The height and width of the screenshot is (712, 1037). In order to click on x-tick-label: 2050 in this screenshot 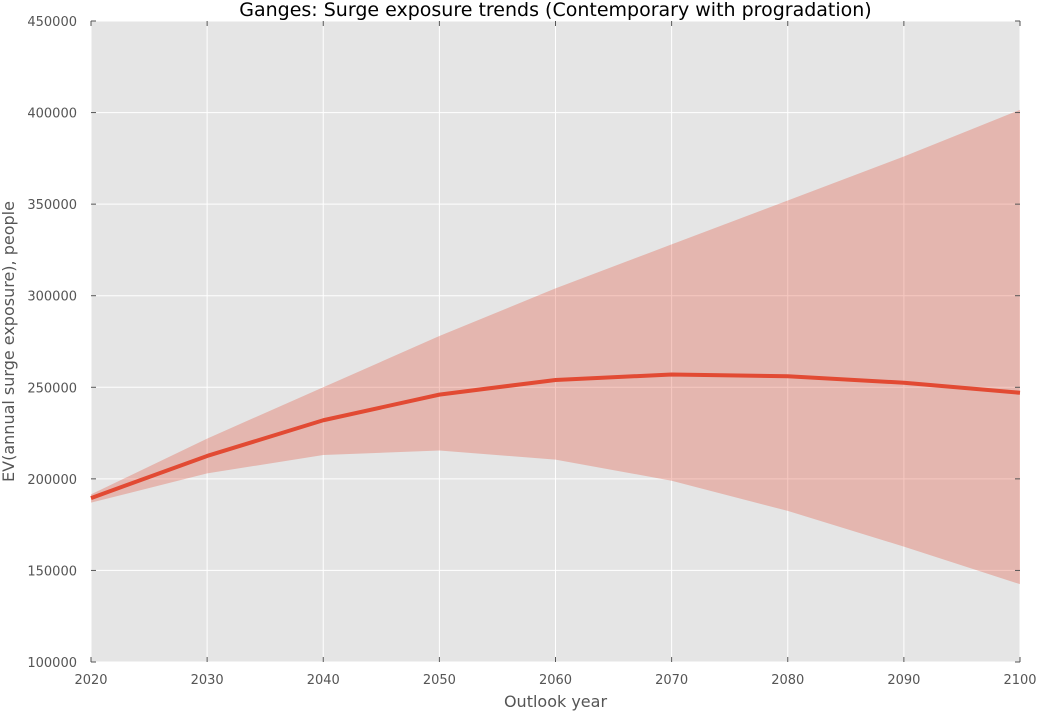, I will do `click(439, 680)`.